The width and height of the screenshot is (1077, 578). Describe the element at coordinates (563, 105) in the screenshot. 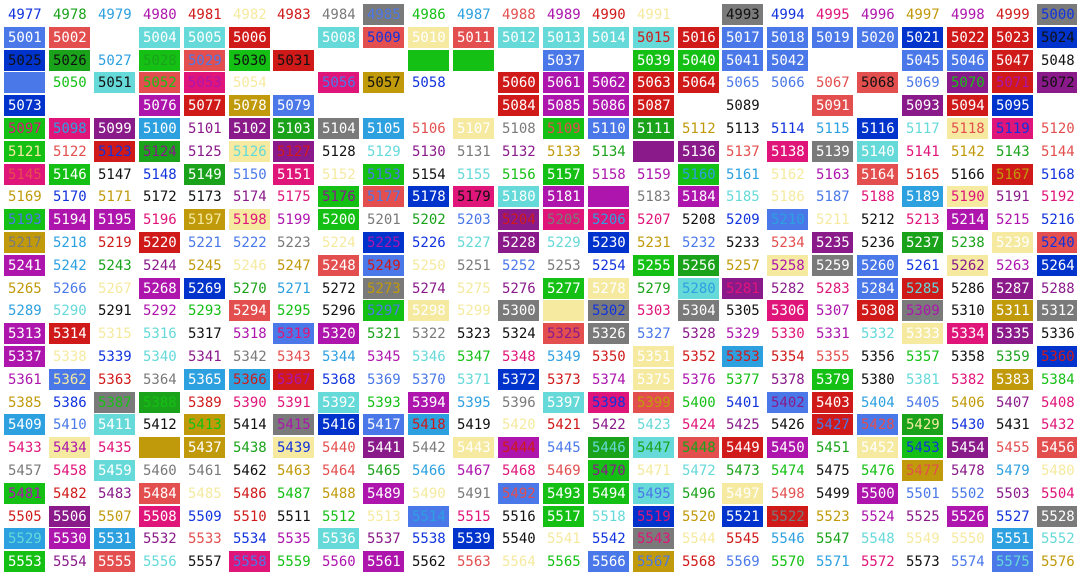

I see `number-cell: 5085` at that location.